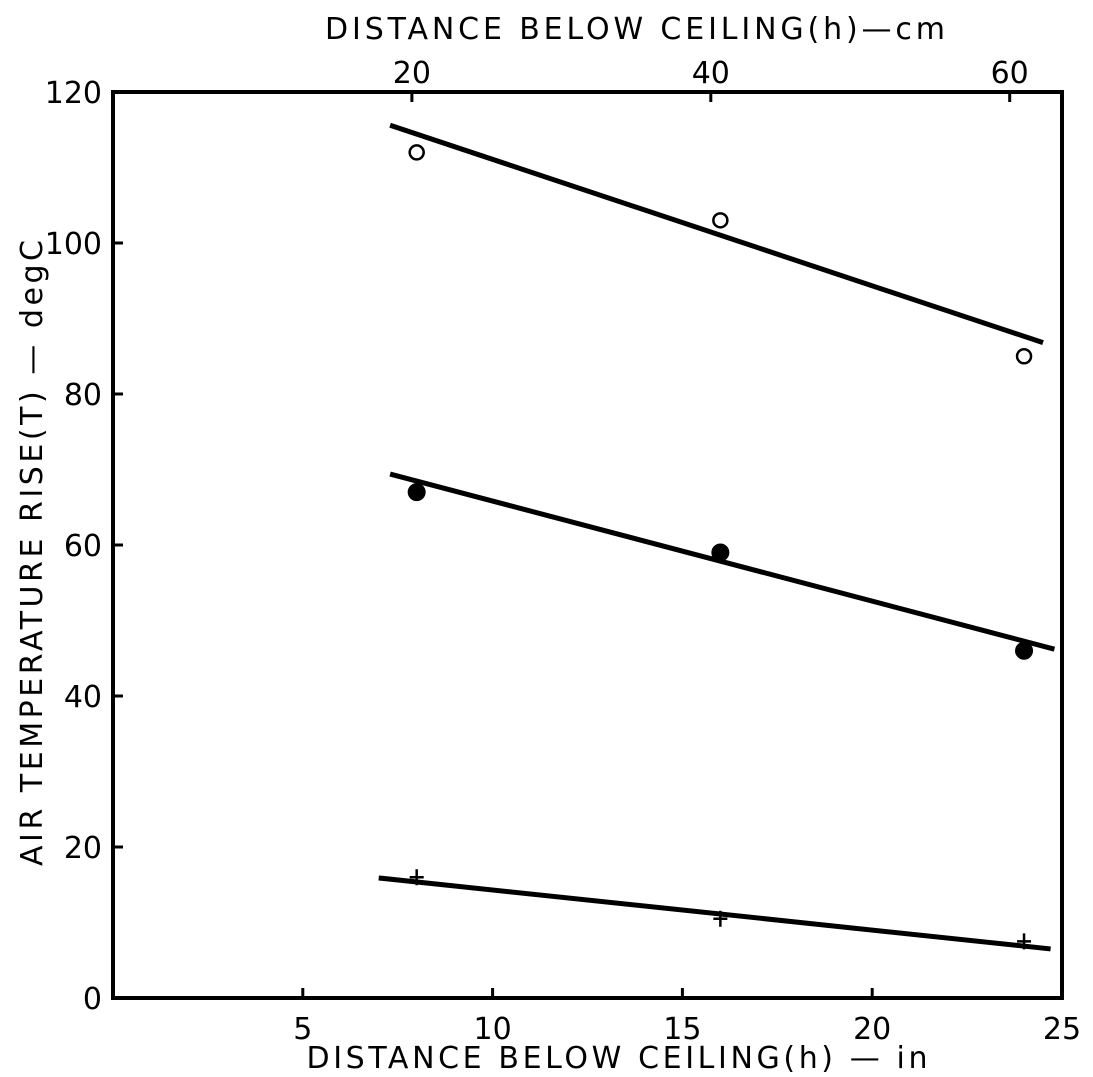 The height and width of the screenshot is (1077, 1093). I want to click on y-tick-label: 0, so click(92, 999).